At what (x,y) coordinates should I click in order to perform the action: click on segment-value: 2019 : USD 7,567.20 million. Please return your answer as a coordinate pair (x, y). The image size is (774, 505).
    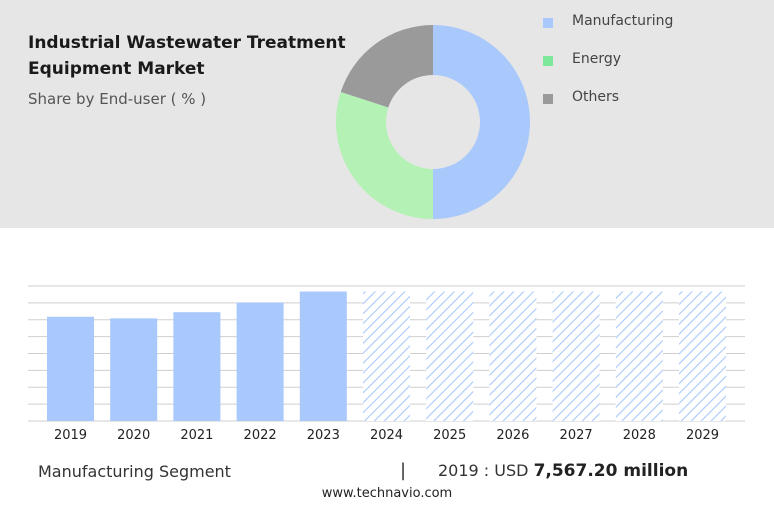
    Looking at the image, I should click on (563, 471).